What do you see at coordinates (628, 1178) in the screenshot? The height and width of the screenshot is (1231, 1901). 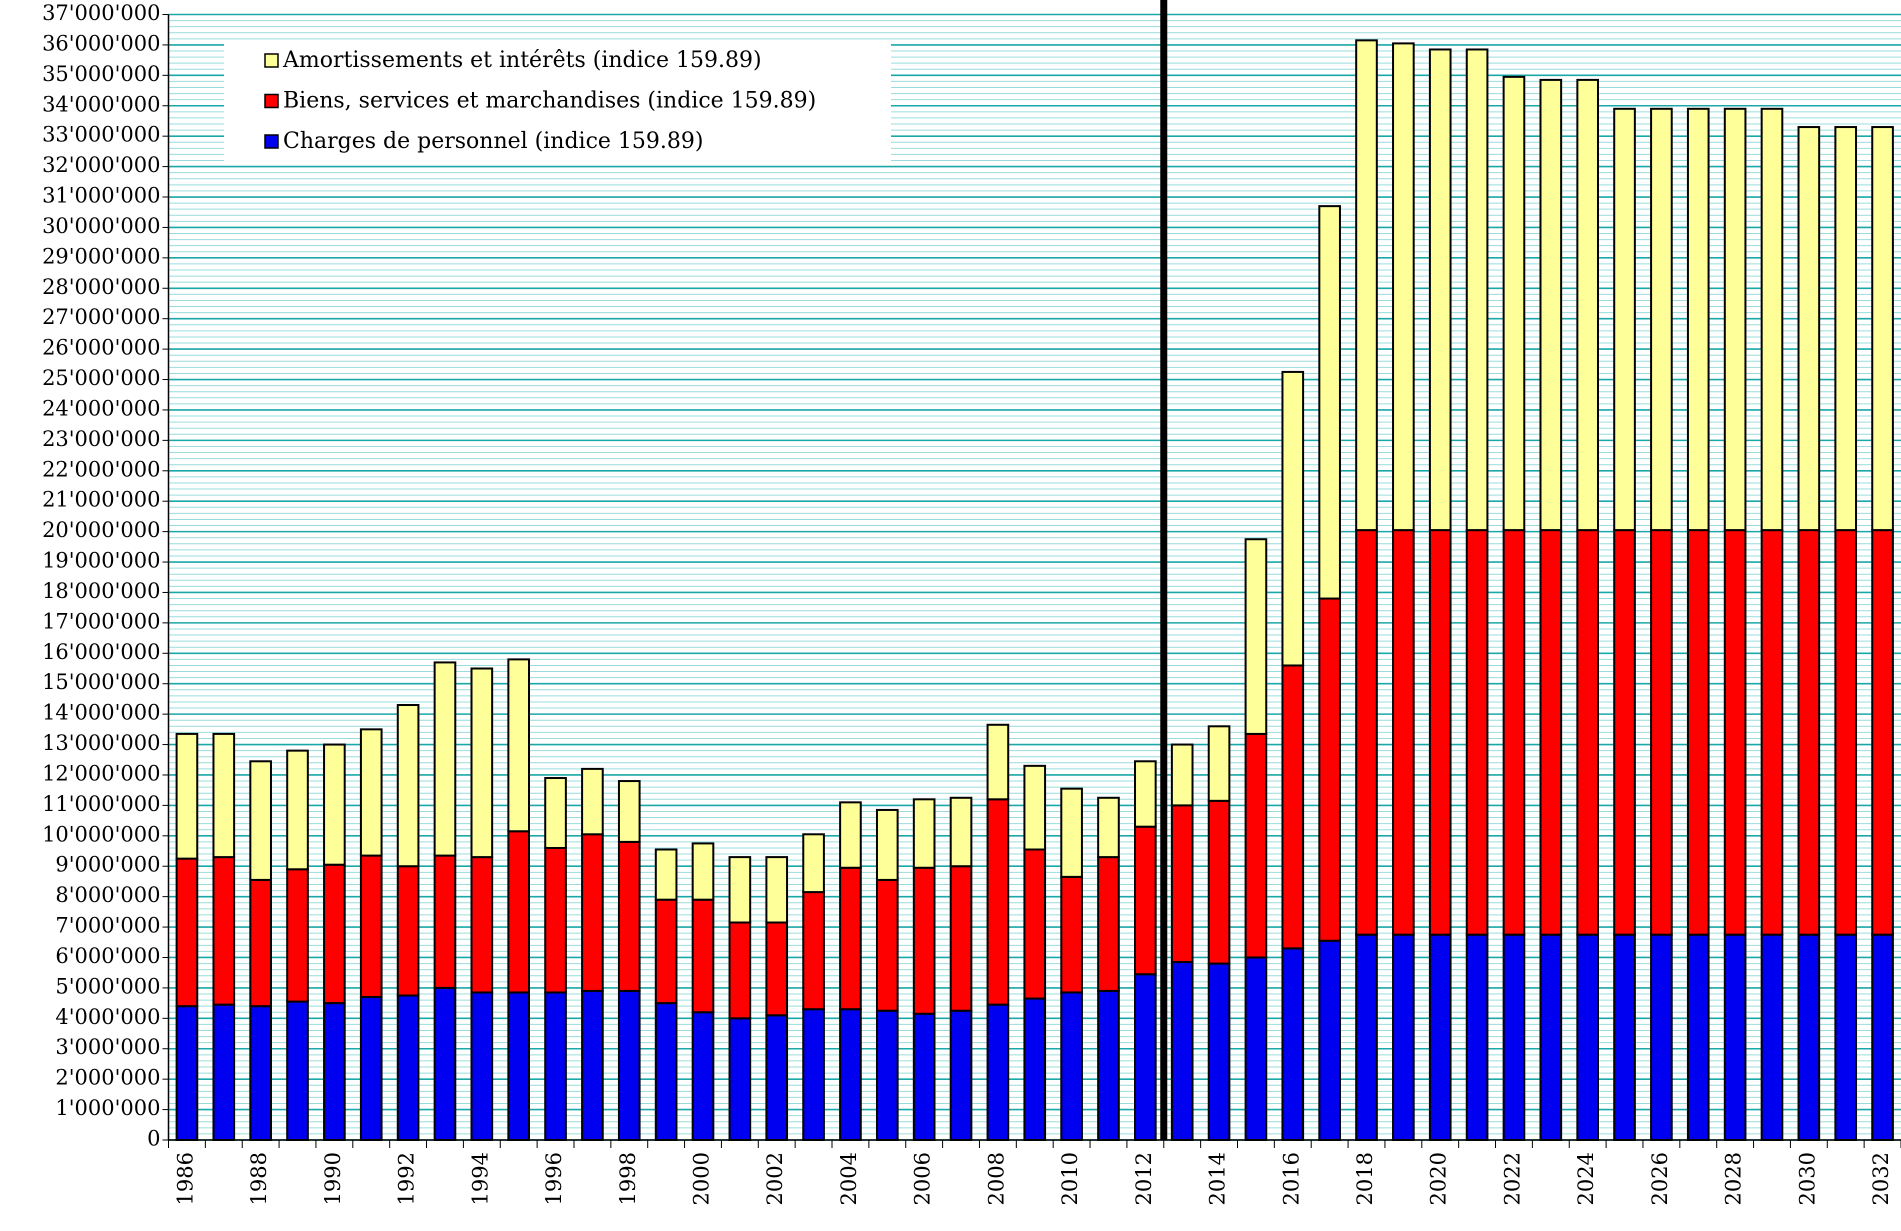 I see `x-tick-label: 1998` at bounding box center [628, 1178].